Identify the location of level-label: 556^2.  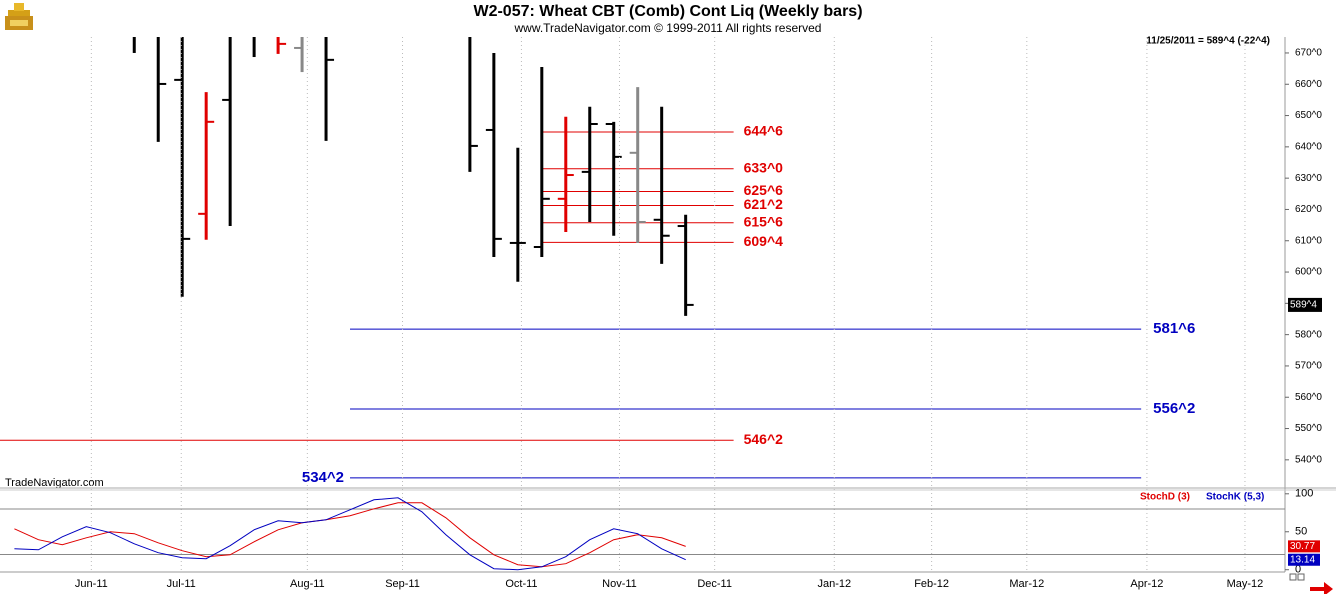
(1174, 408).